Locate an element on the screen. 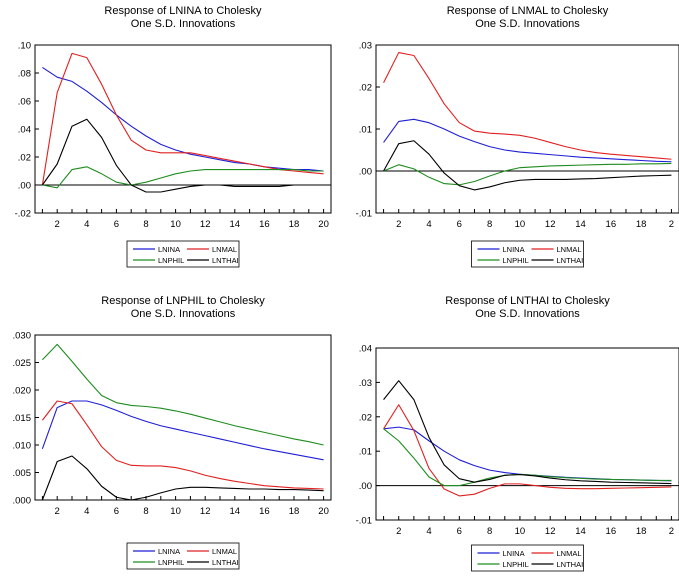 This screenshot has width=679, height=584. y-tick-label: .06 is located at coordinates (24, 102).